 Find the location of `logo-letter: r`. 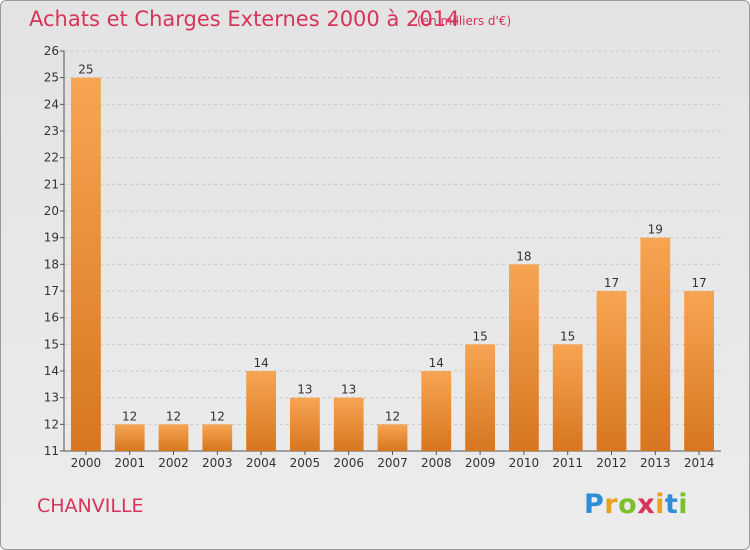

logo-letter: r is located at coordinates (611, 504).